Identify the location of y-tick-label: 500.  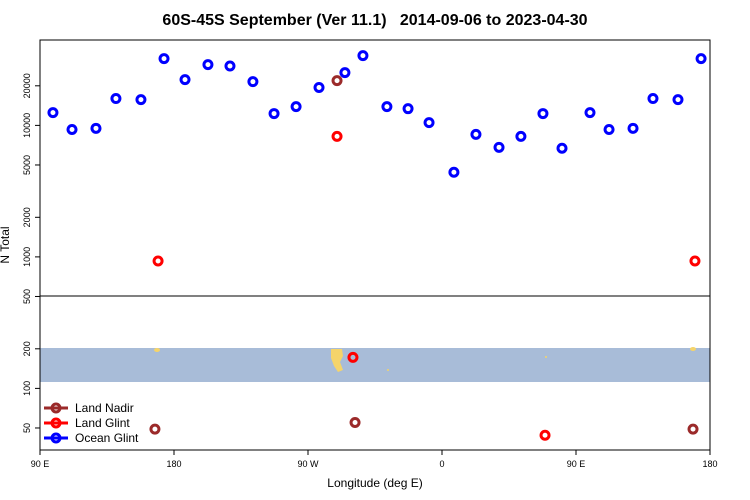
(27, 296).